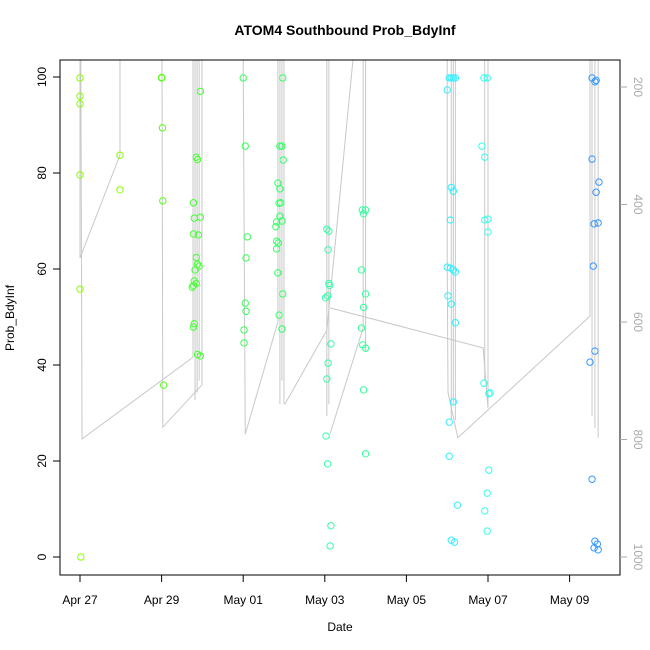 This screenshot has width=650, height=650. I want to click on x-axis-label: Date, so click(340, 627).